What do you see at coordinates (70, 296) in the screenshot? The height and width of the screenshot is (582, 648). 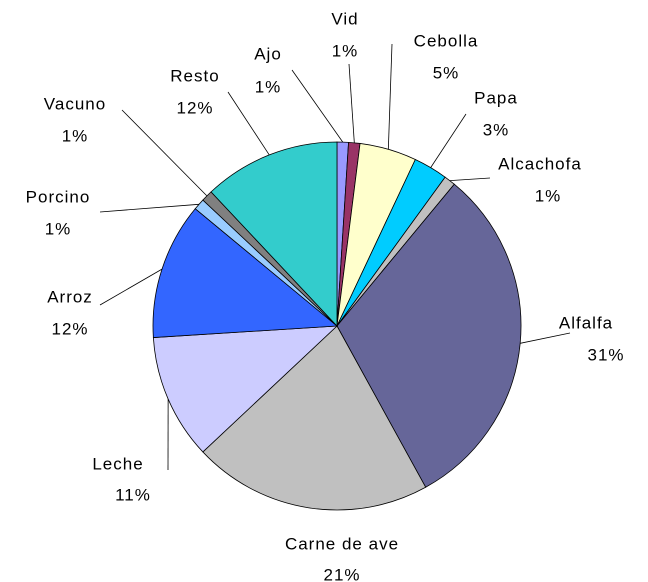 I see `slice-label: Arroz` at bounding box center [70, 296].